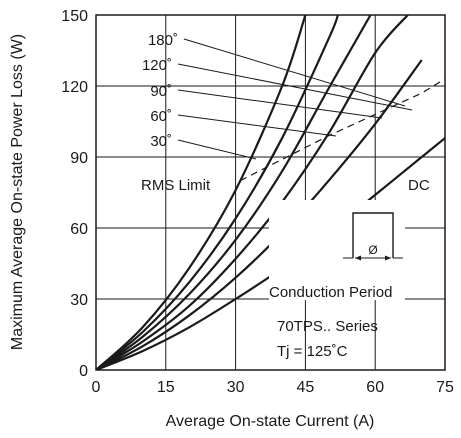  I want to click on phi-label: Ø, so click(372, 250).